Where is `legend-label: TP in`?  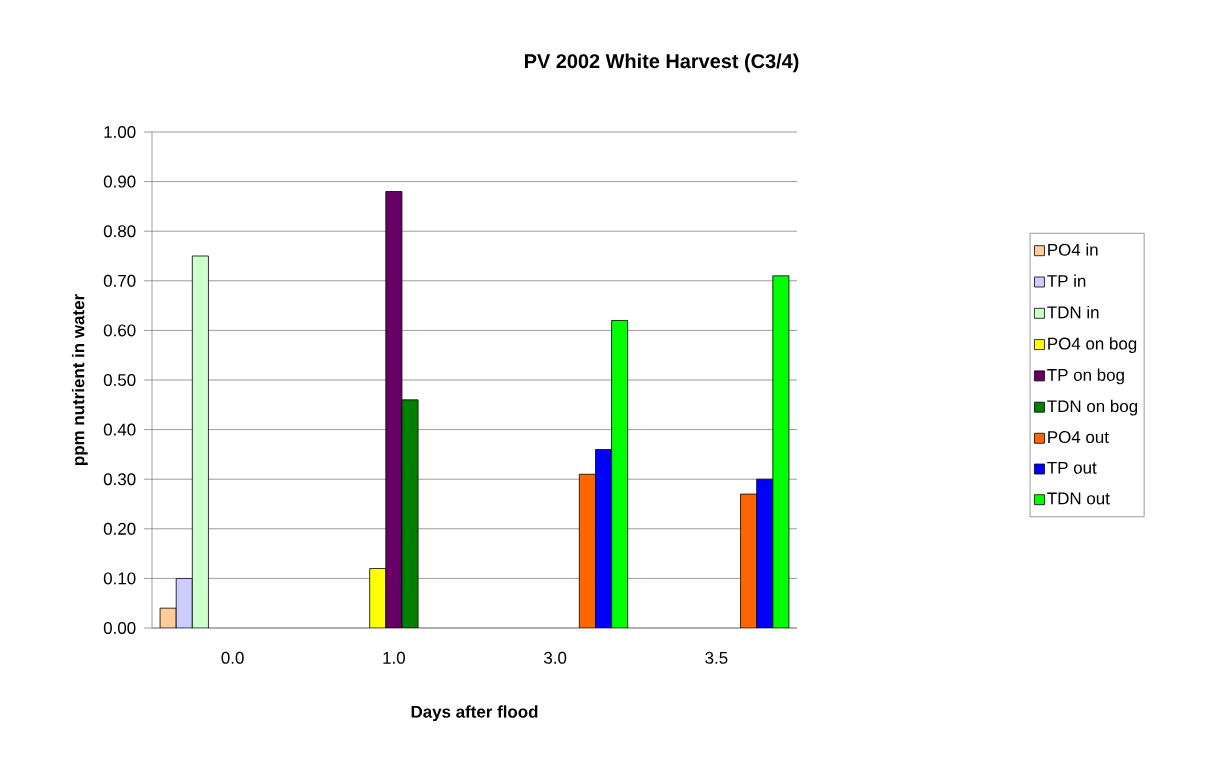 legend-label: TP in is located at coordinates (1066, 280).